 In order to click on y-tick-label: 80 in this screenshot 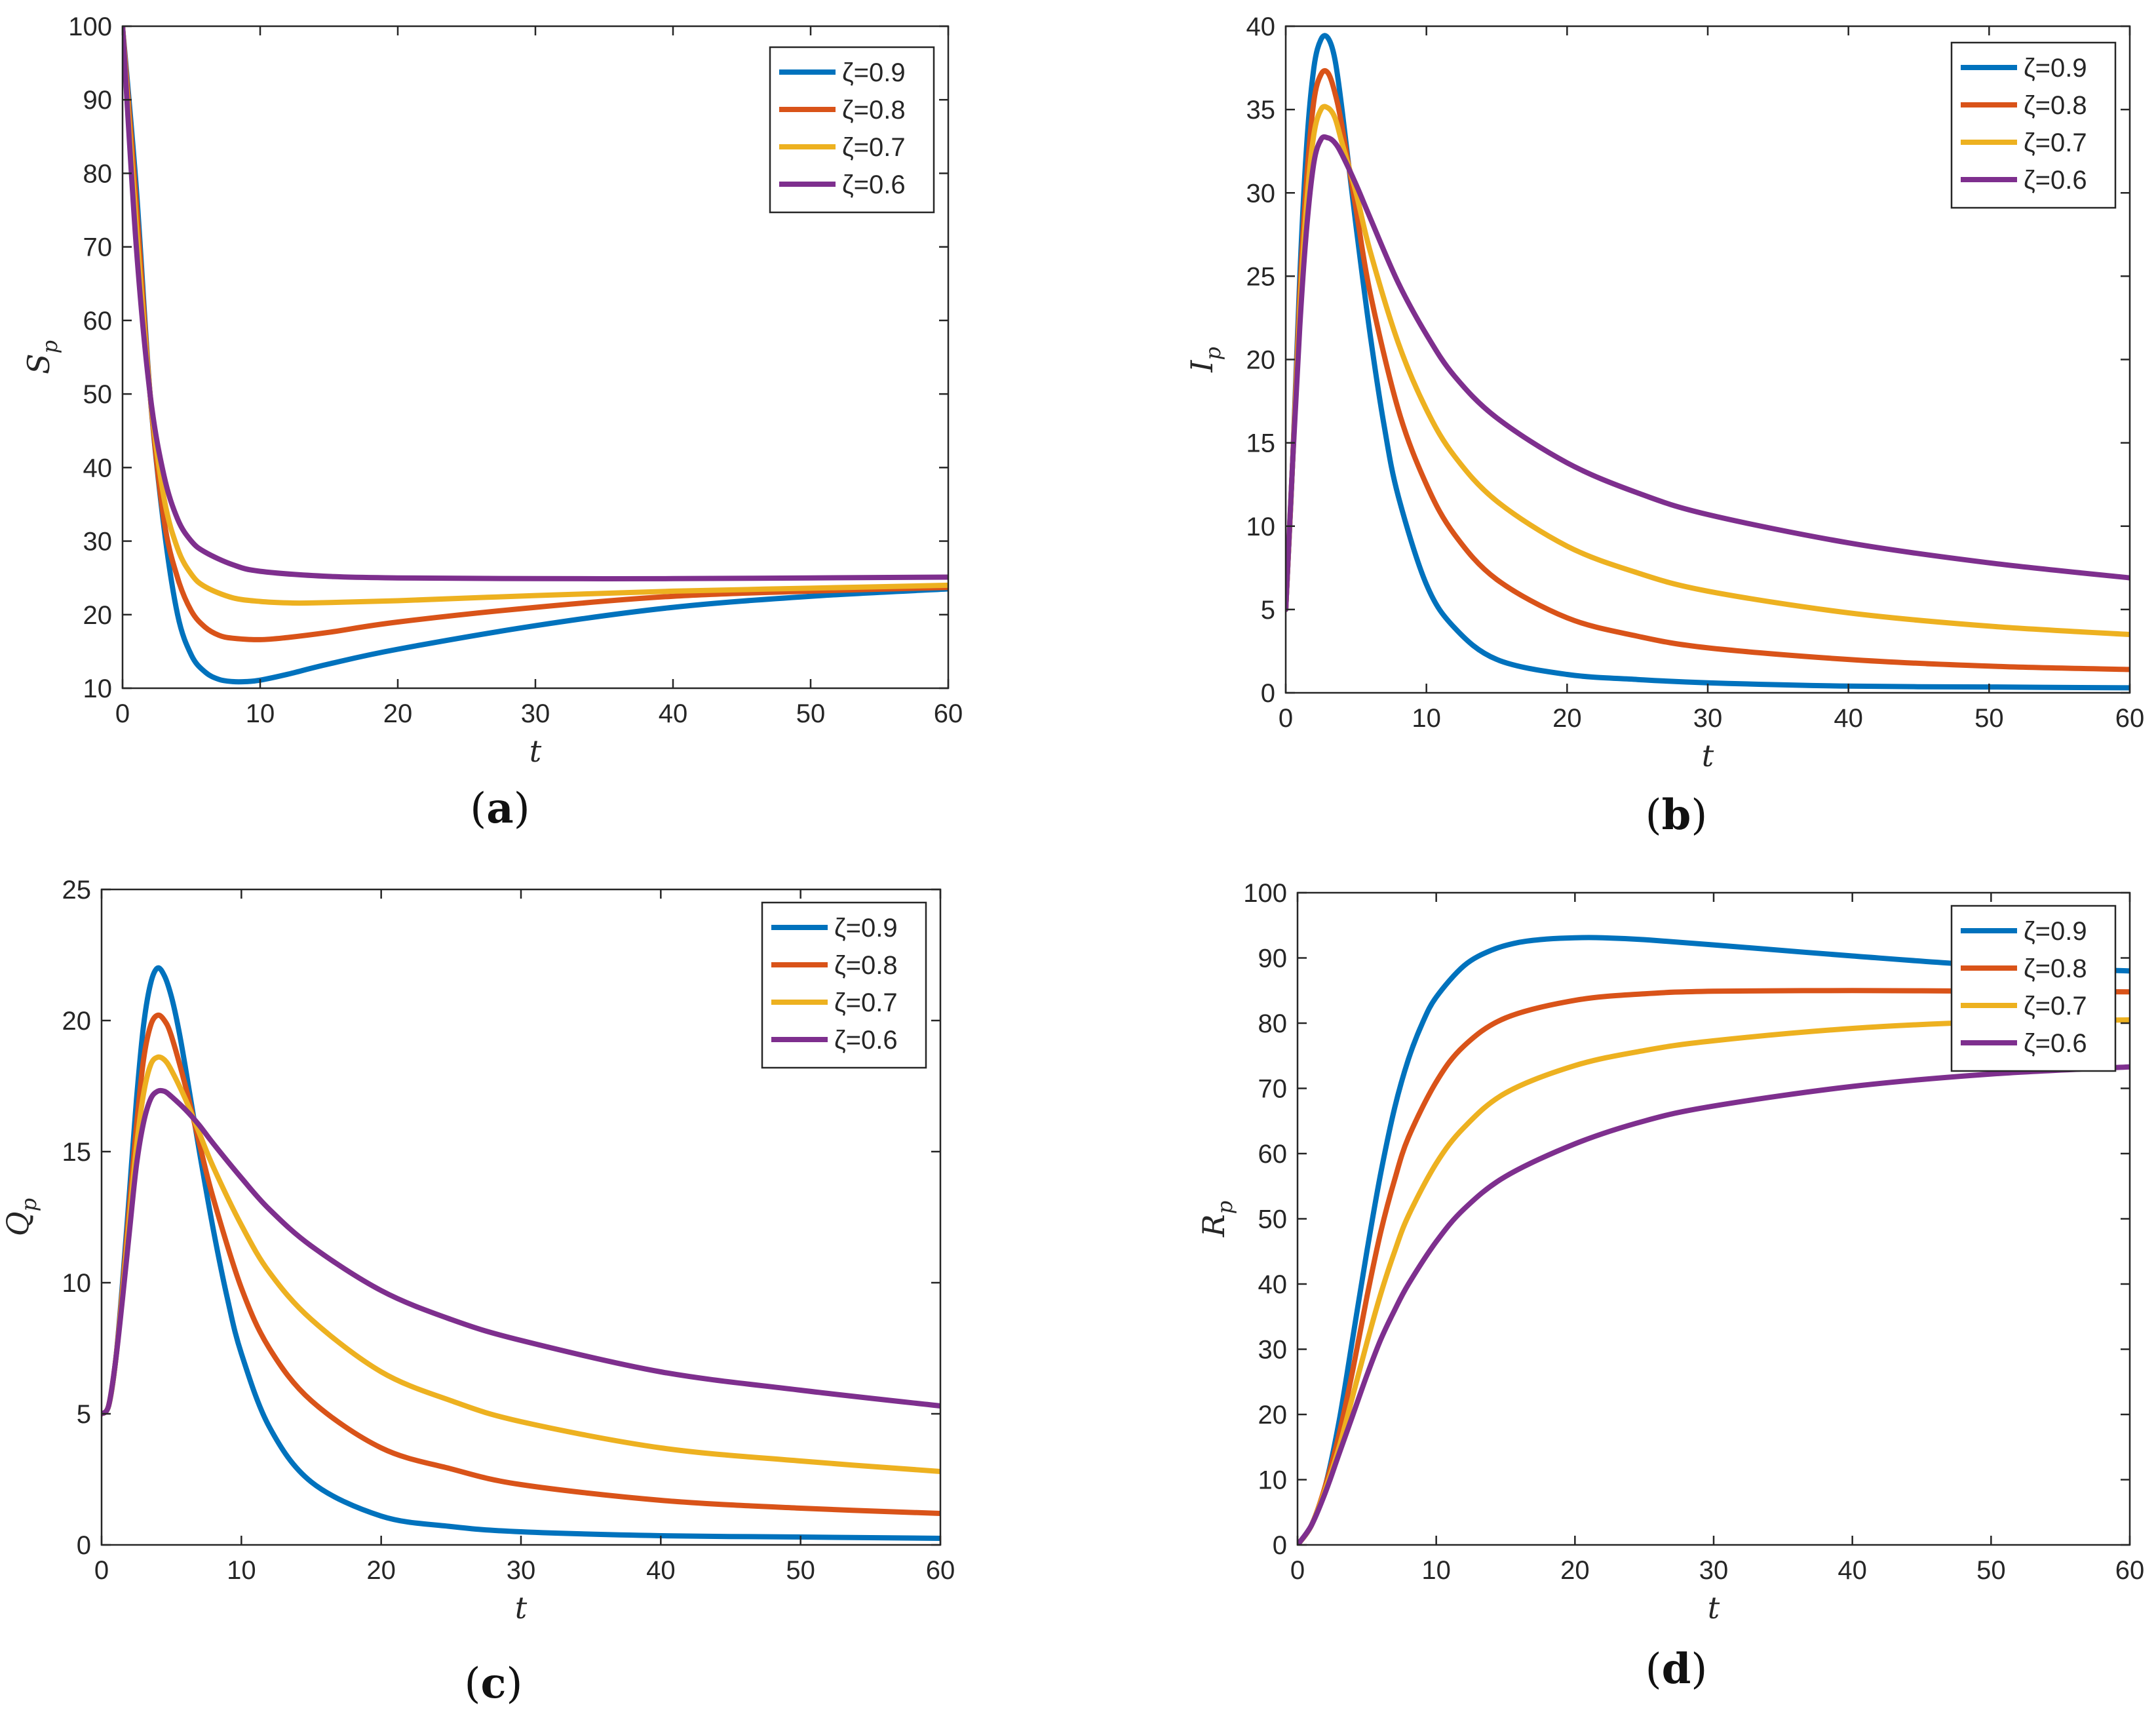, I will do `click(98, 173)`.